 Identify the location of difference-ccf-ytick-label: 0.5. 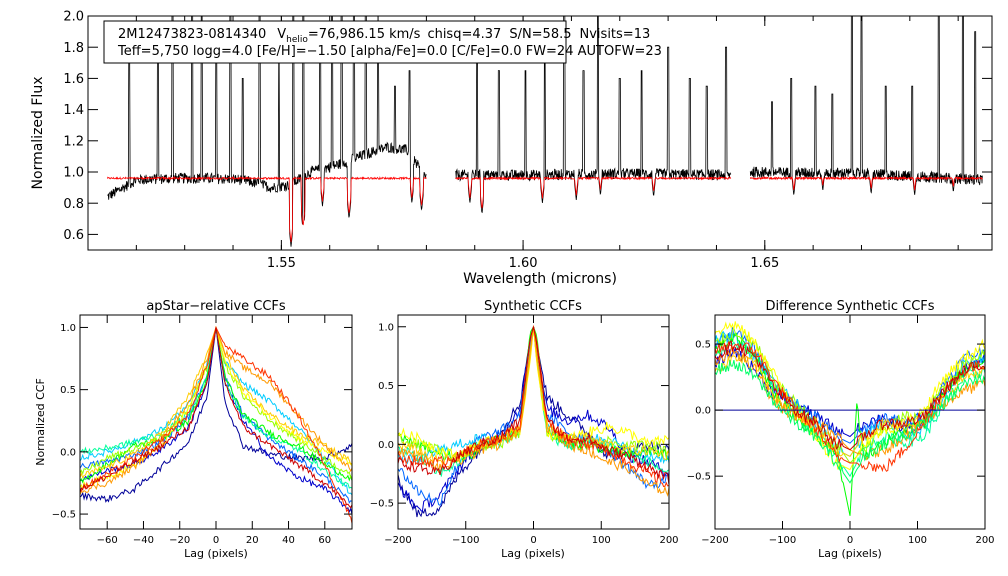
(703, 345).